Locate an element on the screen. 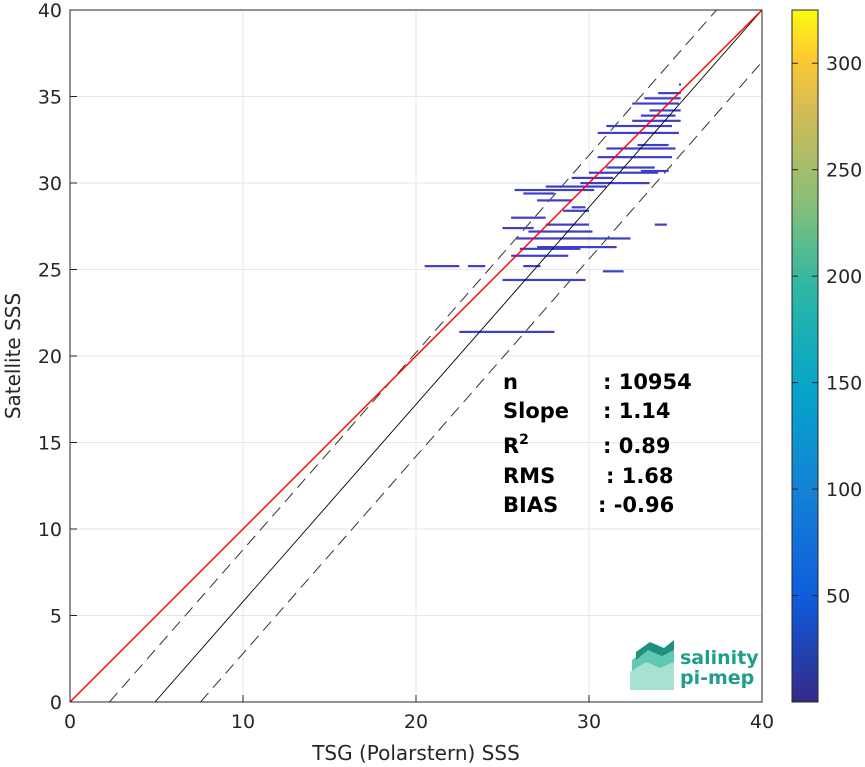  stat-value: : 0.89 is located at coordinates (637, 446).